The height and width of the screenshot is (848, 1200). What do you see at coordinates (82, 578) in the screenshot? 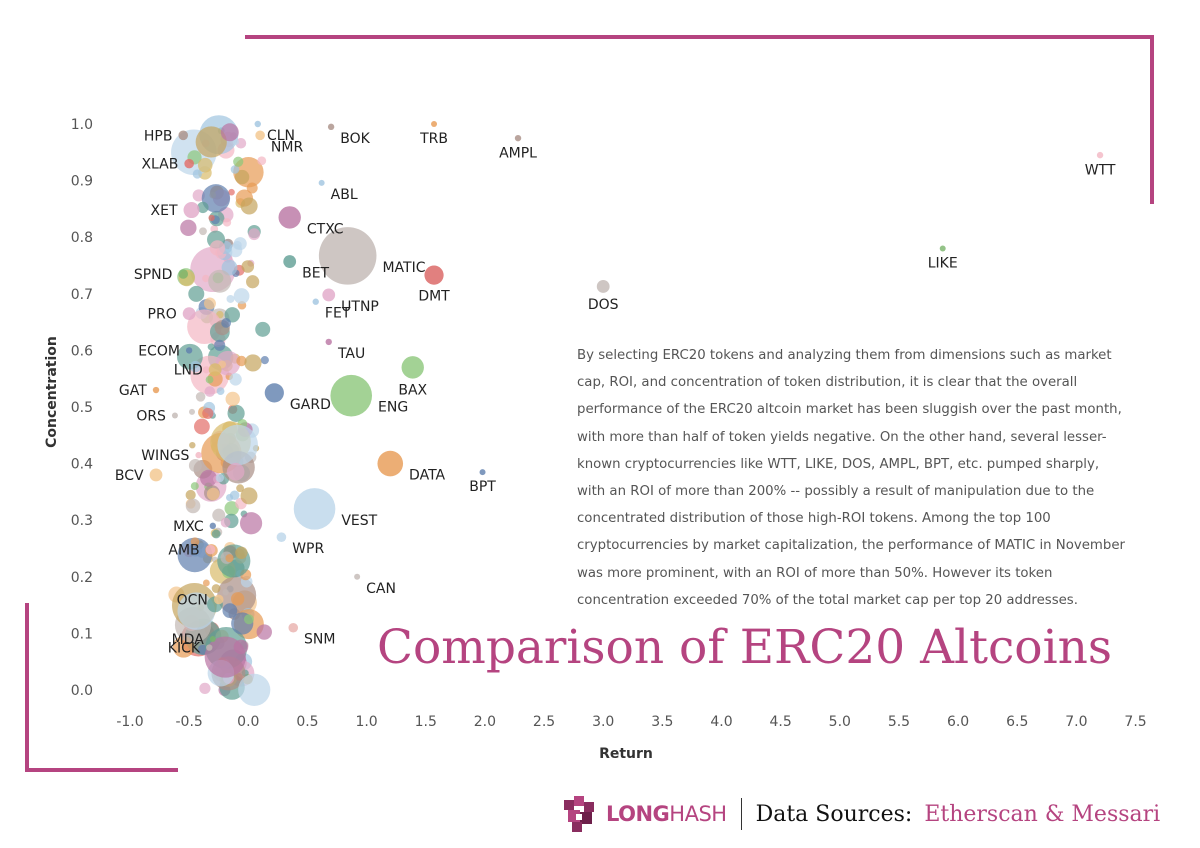
I see `y-tick-label: 0.2` at bounding box center [82, 578].